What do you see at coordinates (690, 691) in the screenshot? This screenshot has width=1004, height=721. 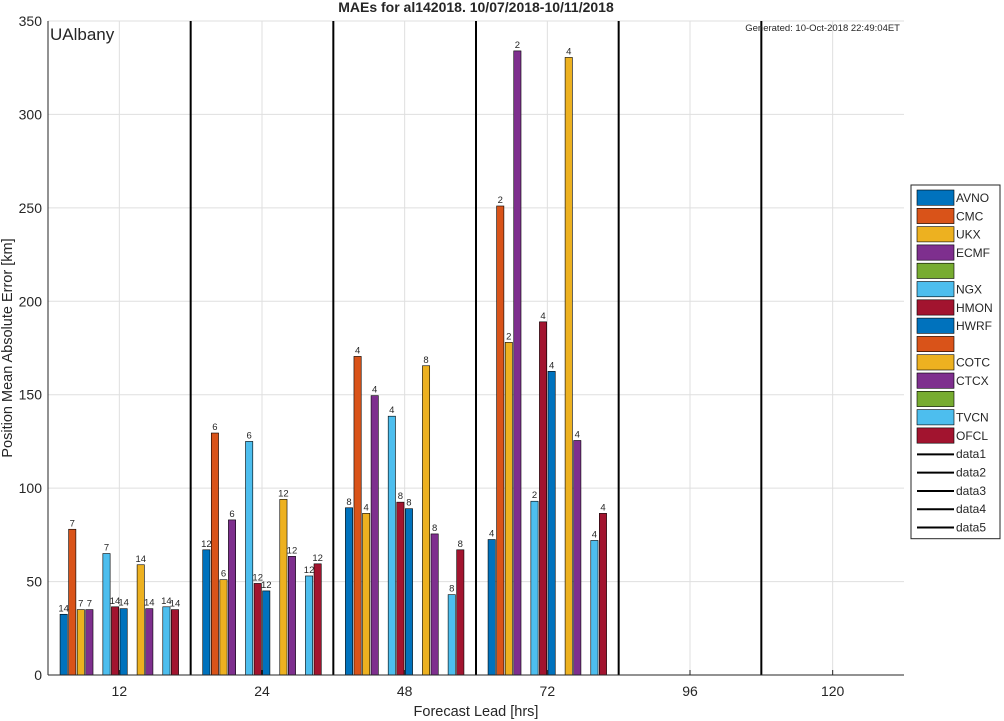 I see `x-tick-label: 96` at bounding box center [690, 691].